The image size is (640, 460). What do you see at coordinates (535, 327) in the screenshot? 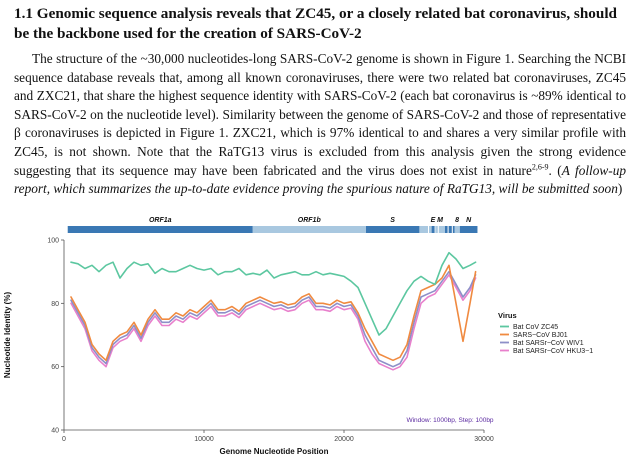
I see `legend-label: Bat CoV ZC45` at bounding box center [535, 327].